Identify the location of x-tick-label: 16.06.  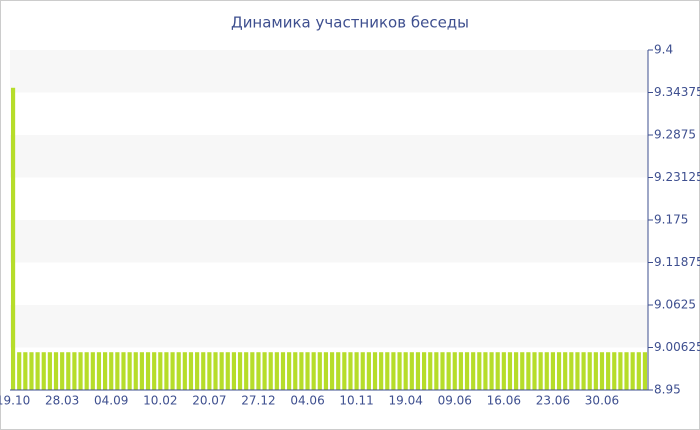
(504, 401).